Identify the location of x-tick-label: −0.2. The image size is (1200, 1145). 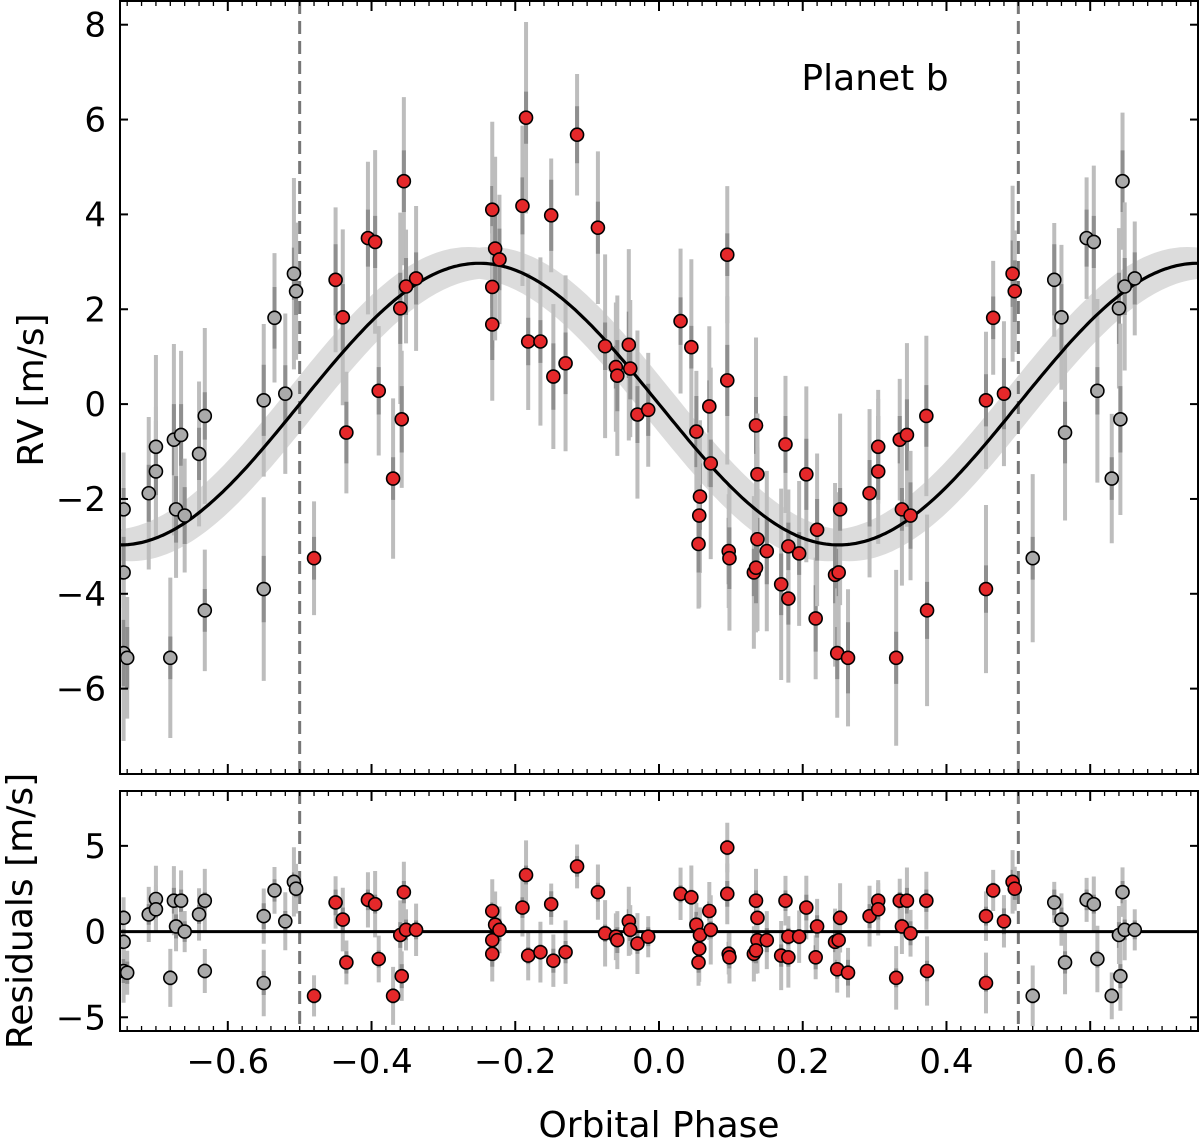
(515, 1062).